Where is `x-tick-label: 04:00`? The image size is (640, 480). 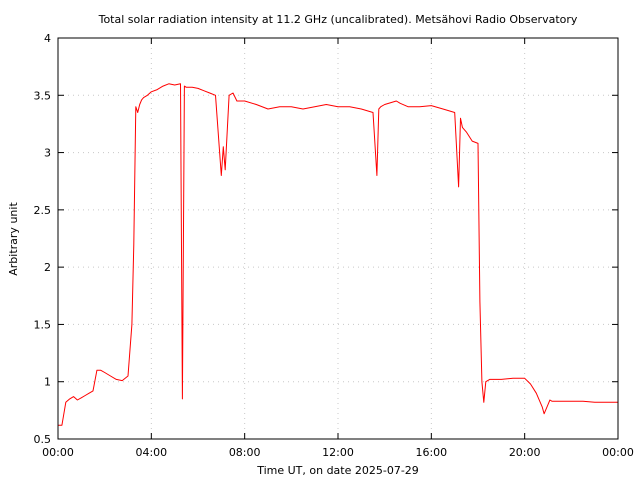 x-tick-label: 04:00 is located at coordinates (151, 452).